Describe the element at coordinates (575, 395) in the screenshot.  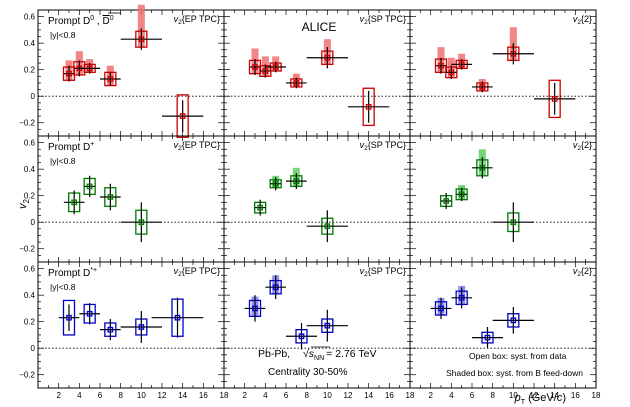
I see `x-tick-label: 16` at that location.